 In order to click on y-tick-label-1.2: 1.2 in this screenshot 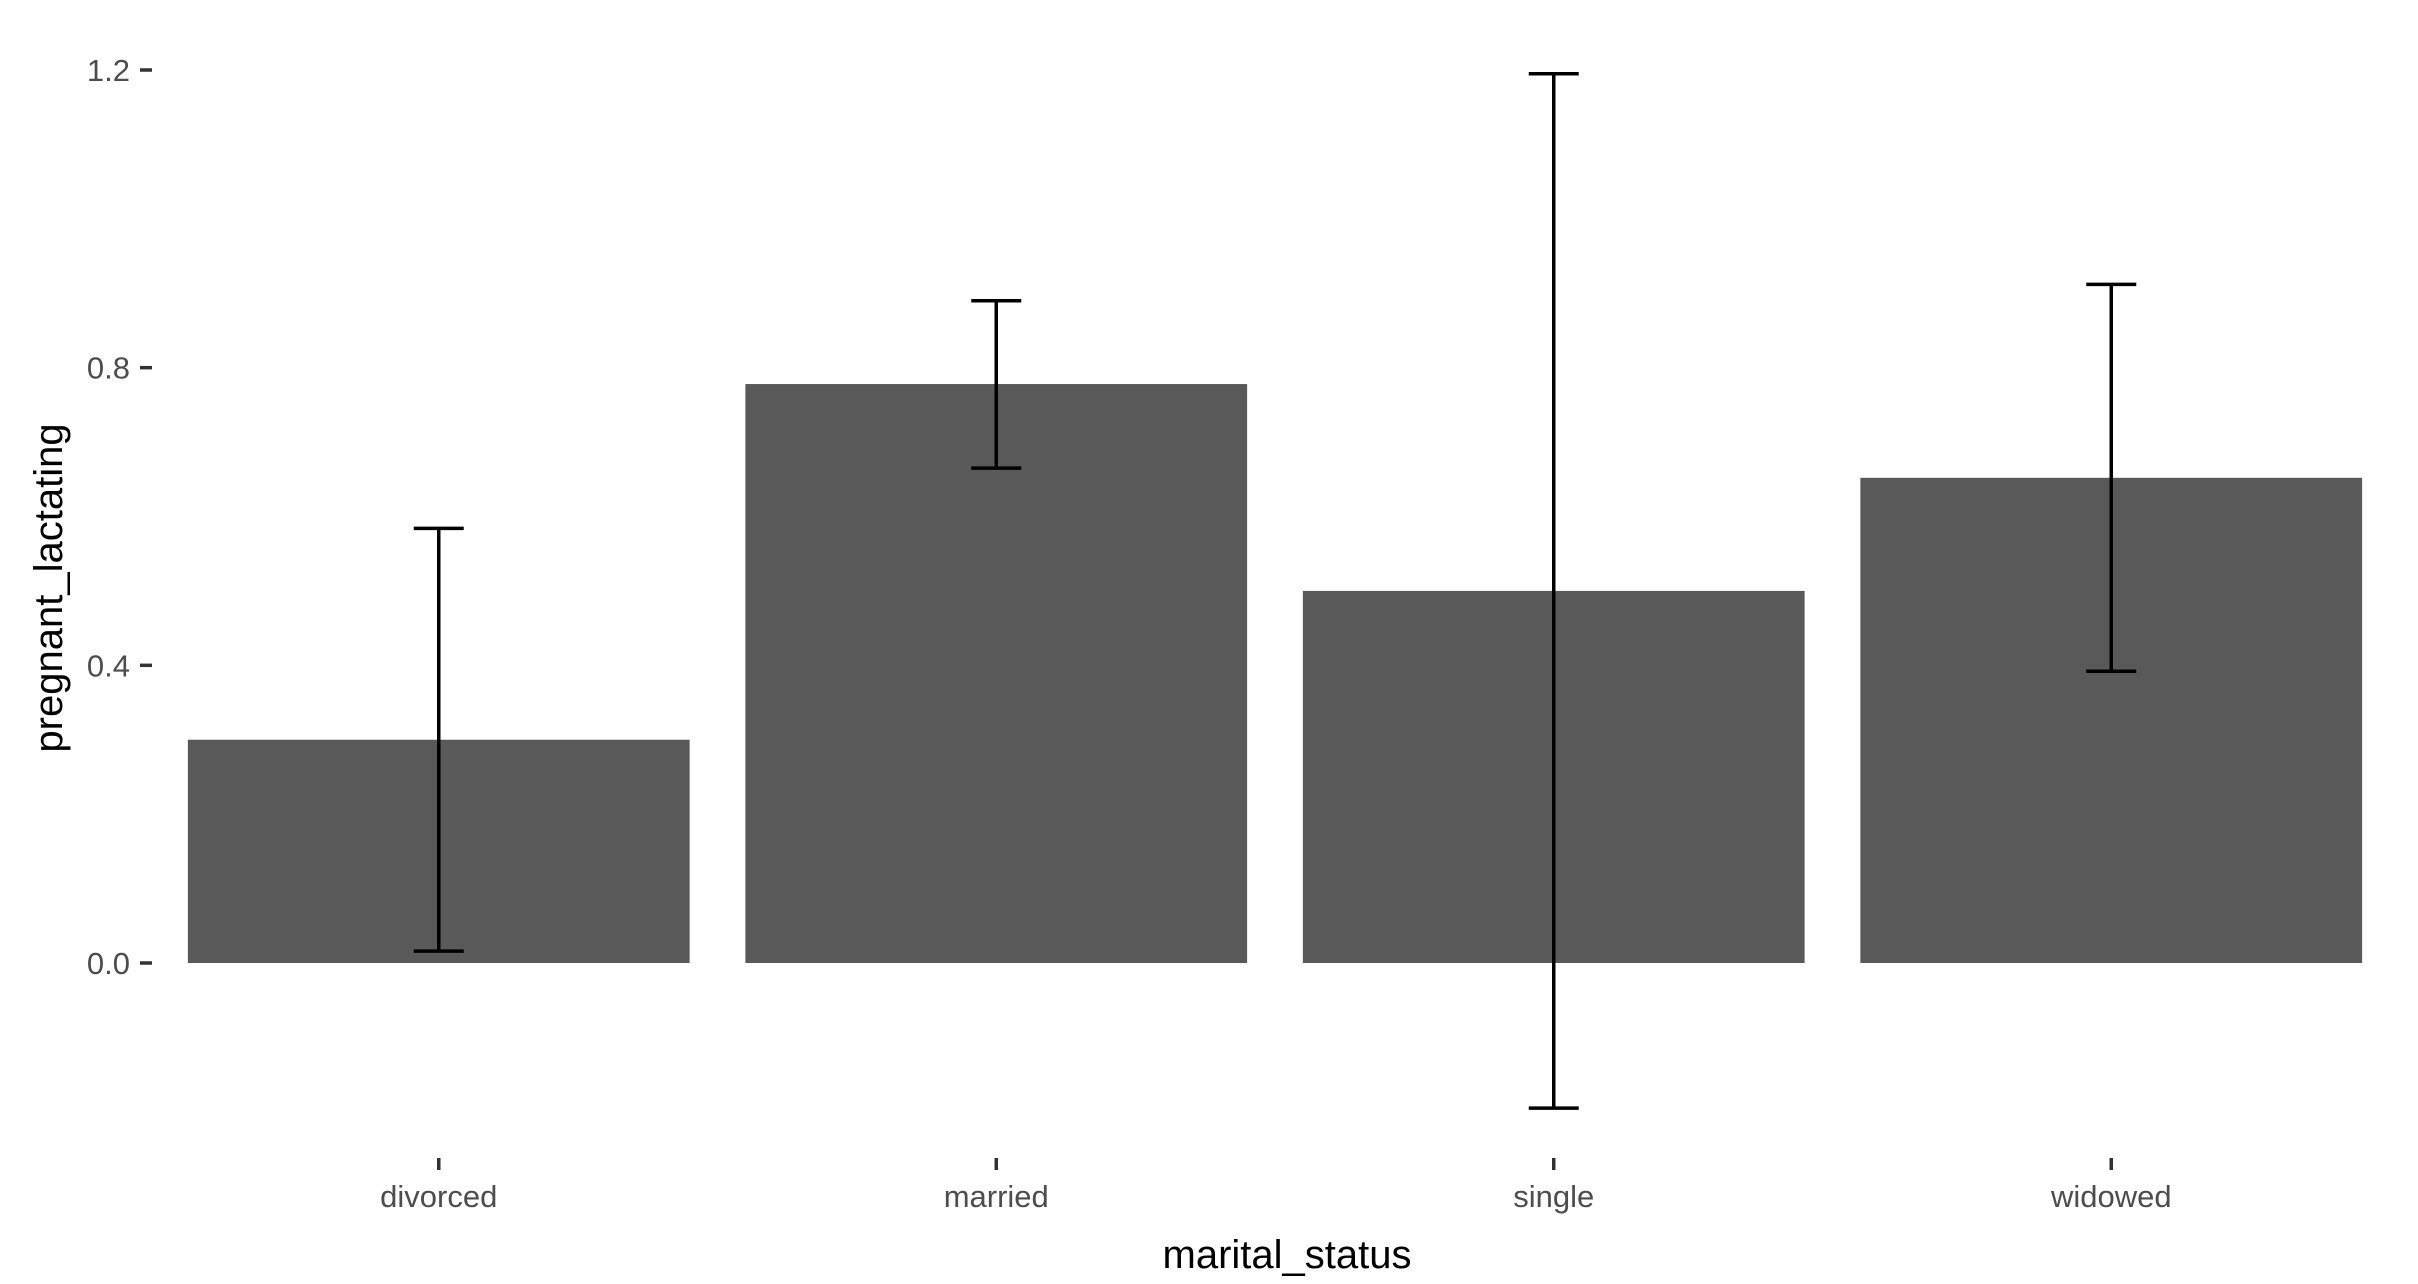, I will do `click(108, 70)`.